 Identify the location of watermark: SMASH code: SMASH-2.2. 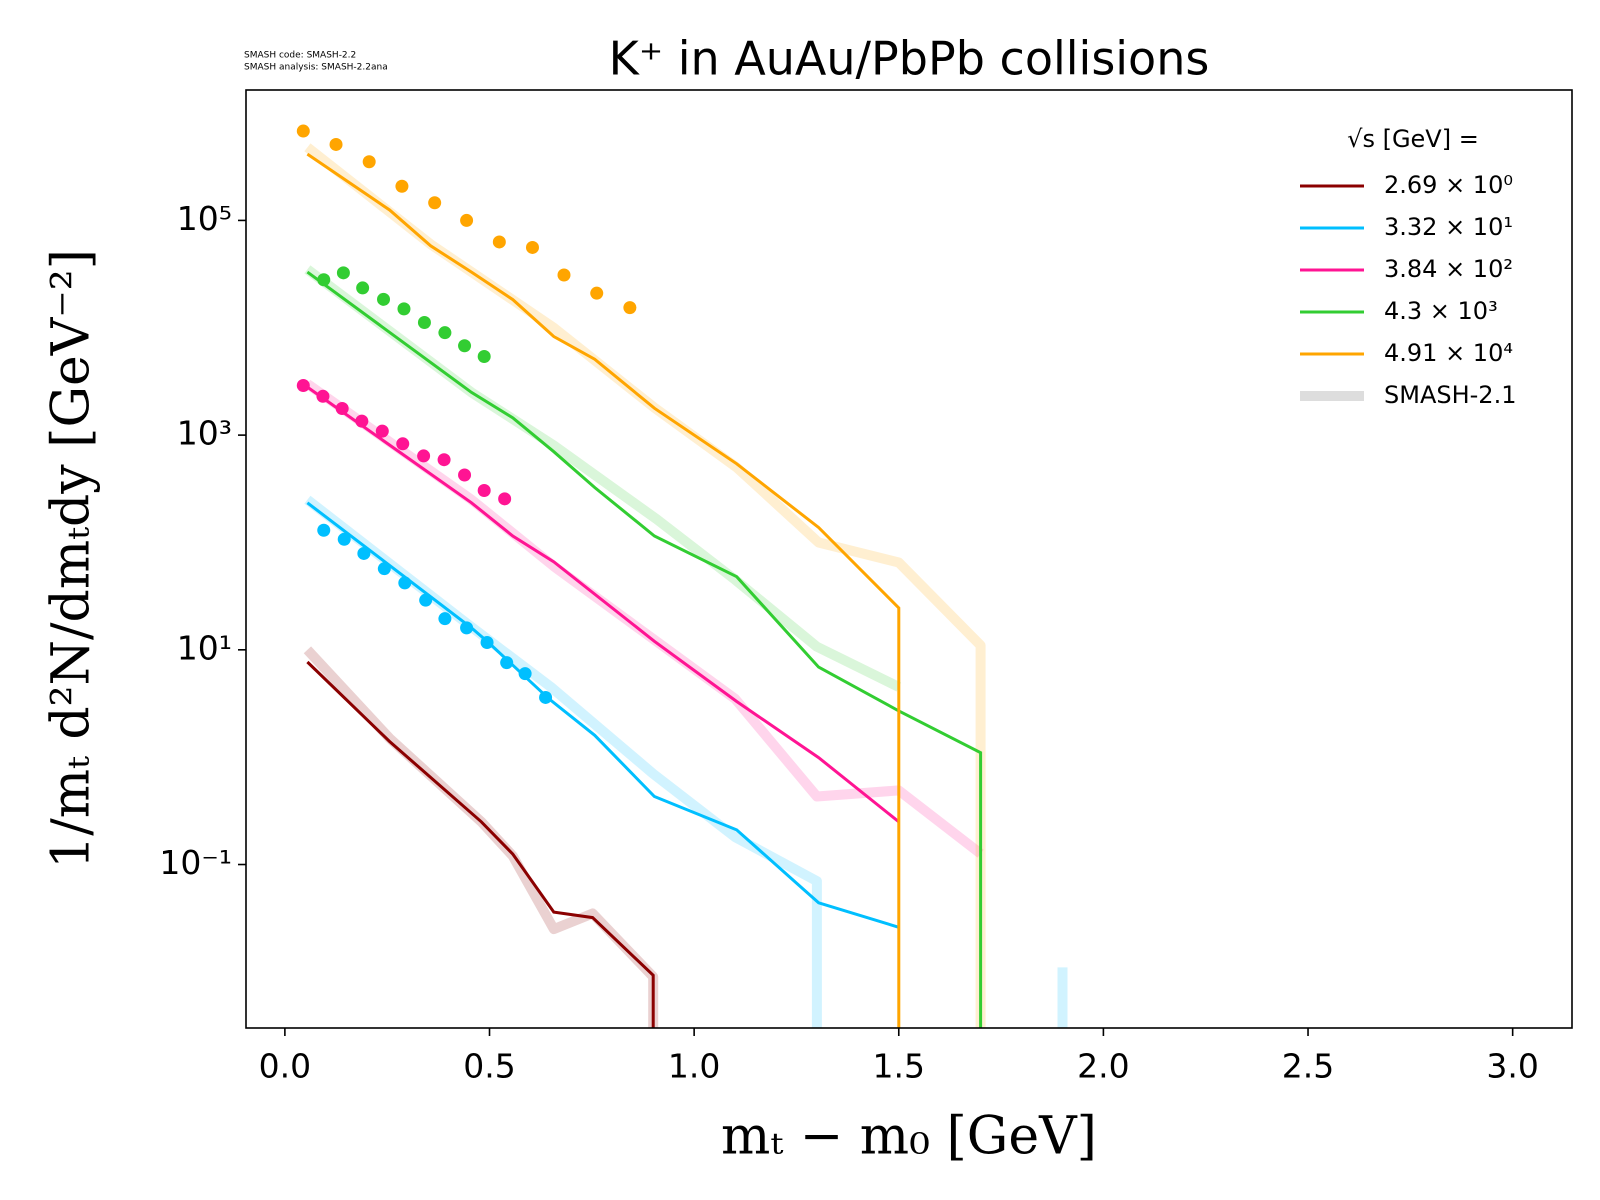
(300, 56).